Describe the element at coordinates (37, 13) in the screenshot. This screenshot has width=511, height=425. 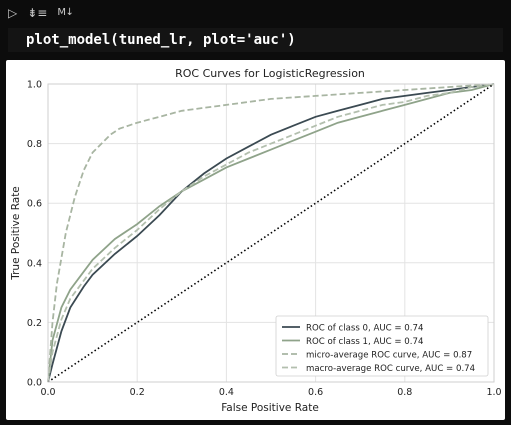
I see `run-cells-below-icon: ⇟≡` at that location.